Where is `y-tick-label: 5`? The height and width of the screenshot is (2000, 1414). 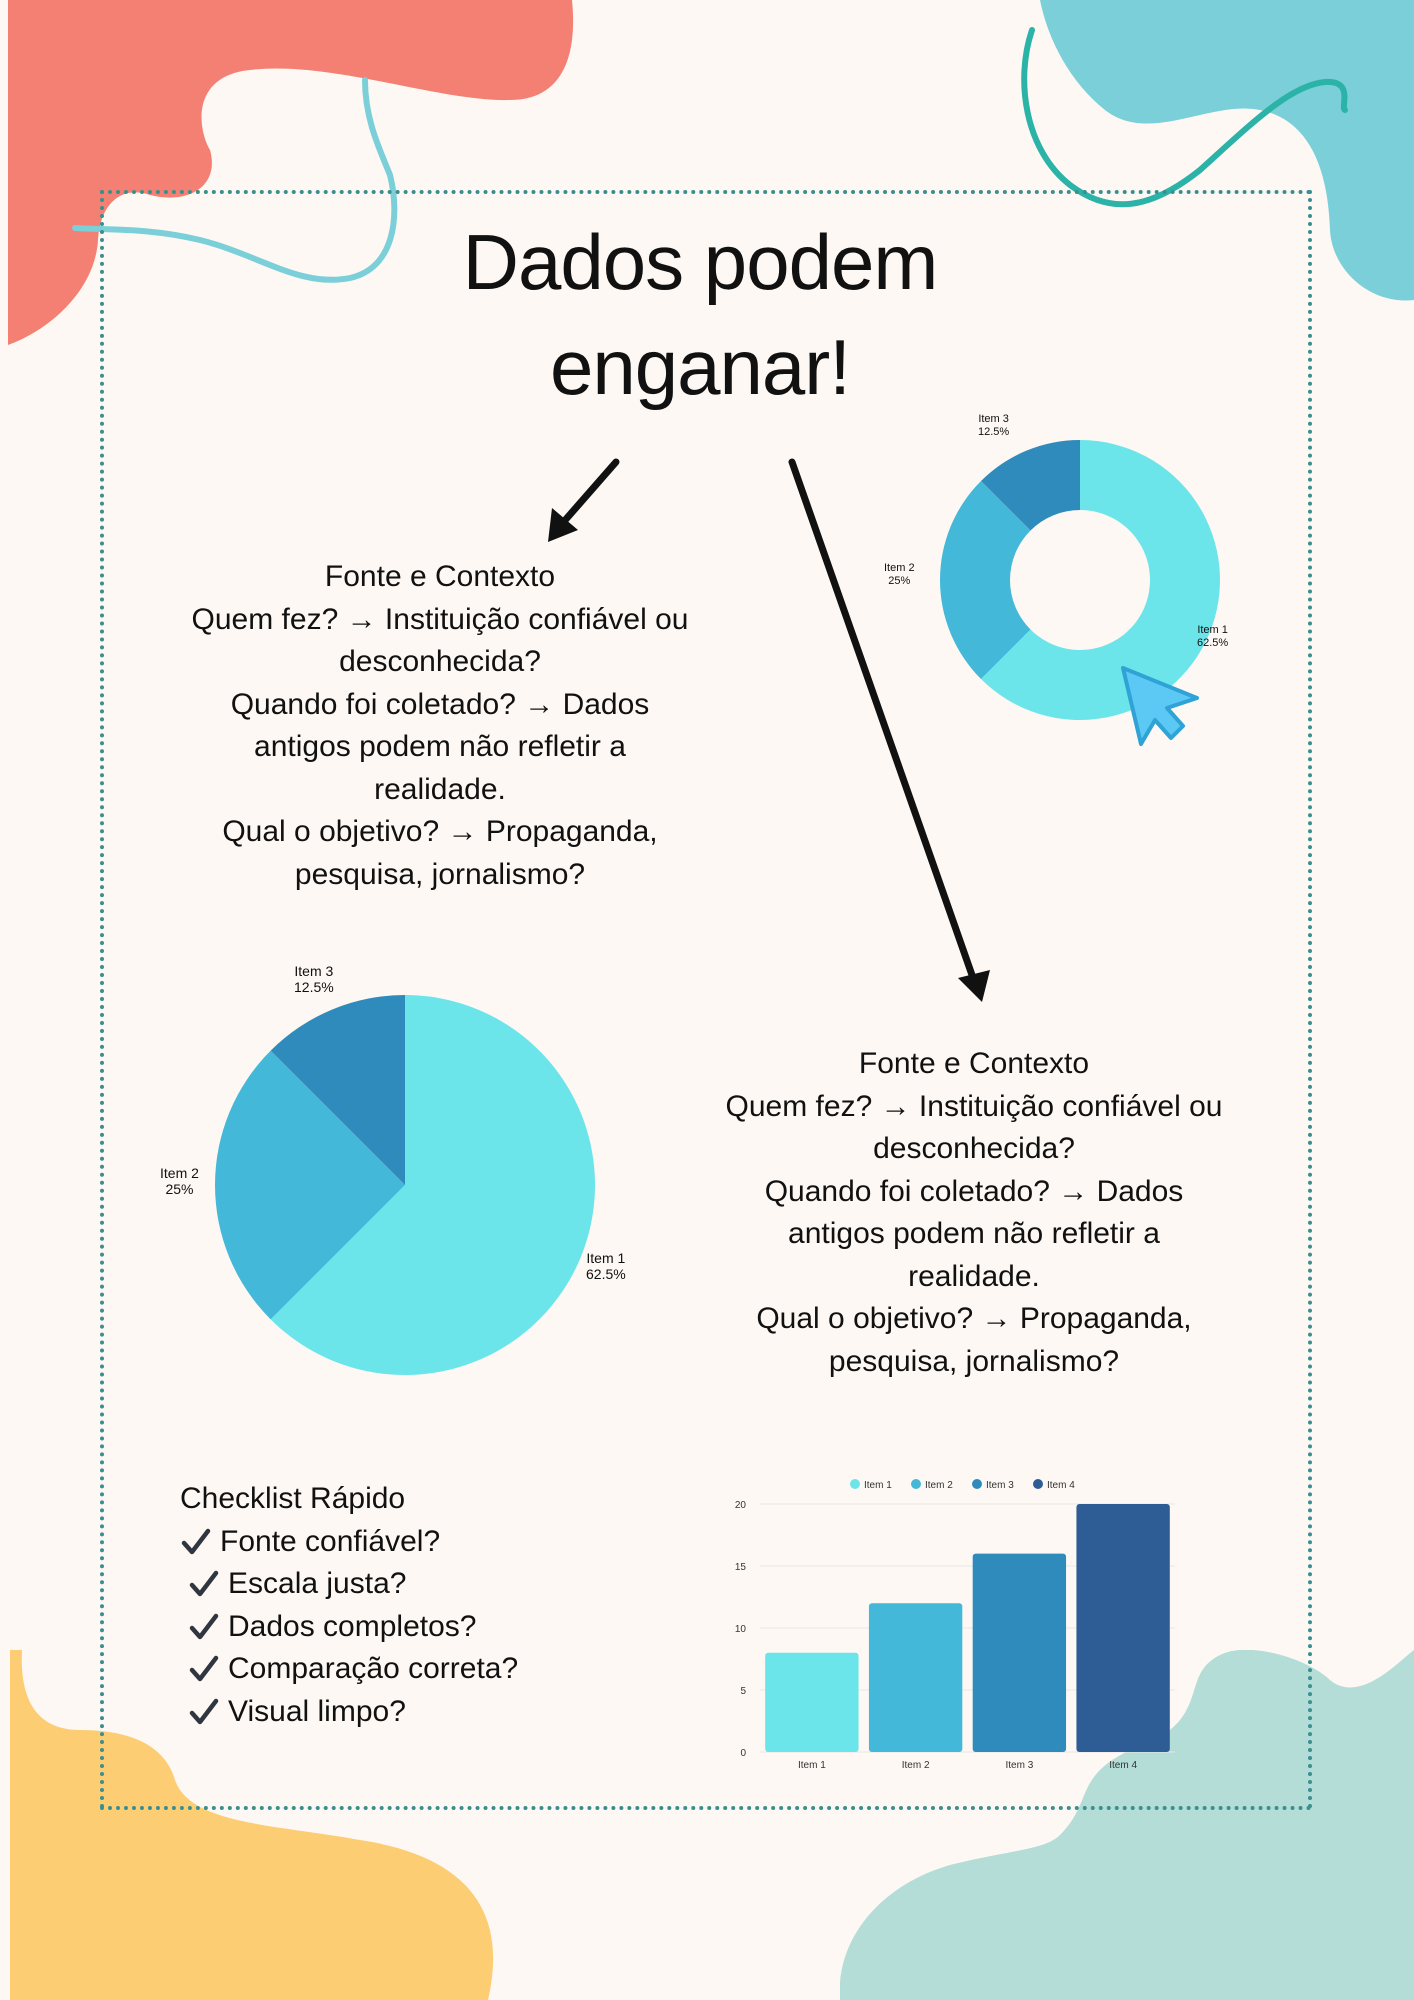 y-tick-label: 5 is located at coordinates (743, 1691).